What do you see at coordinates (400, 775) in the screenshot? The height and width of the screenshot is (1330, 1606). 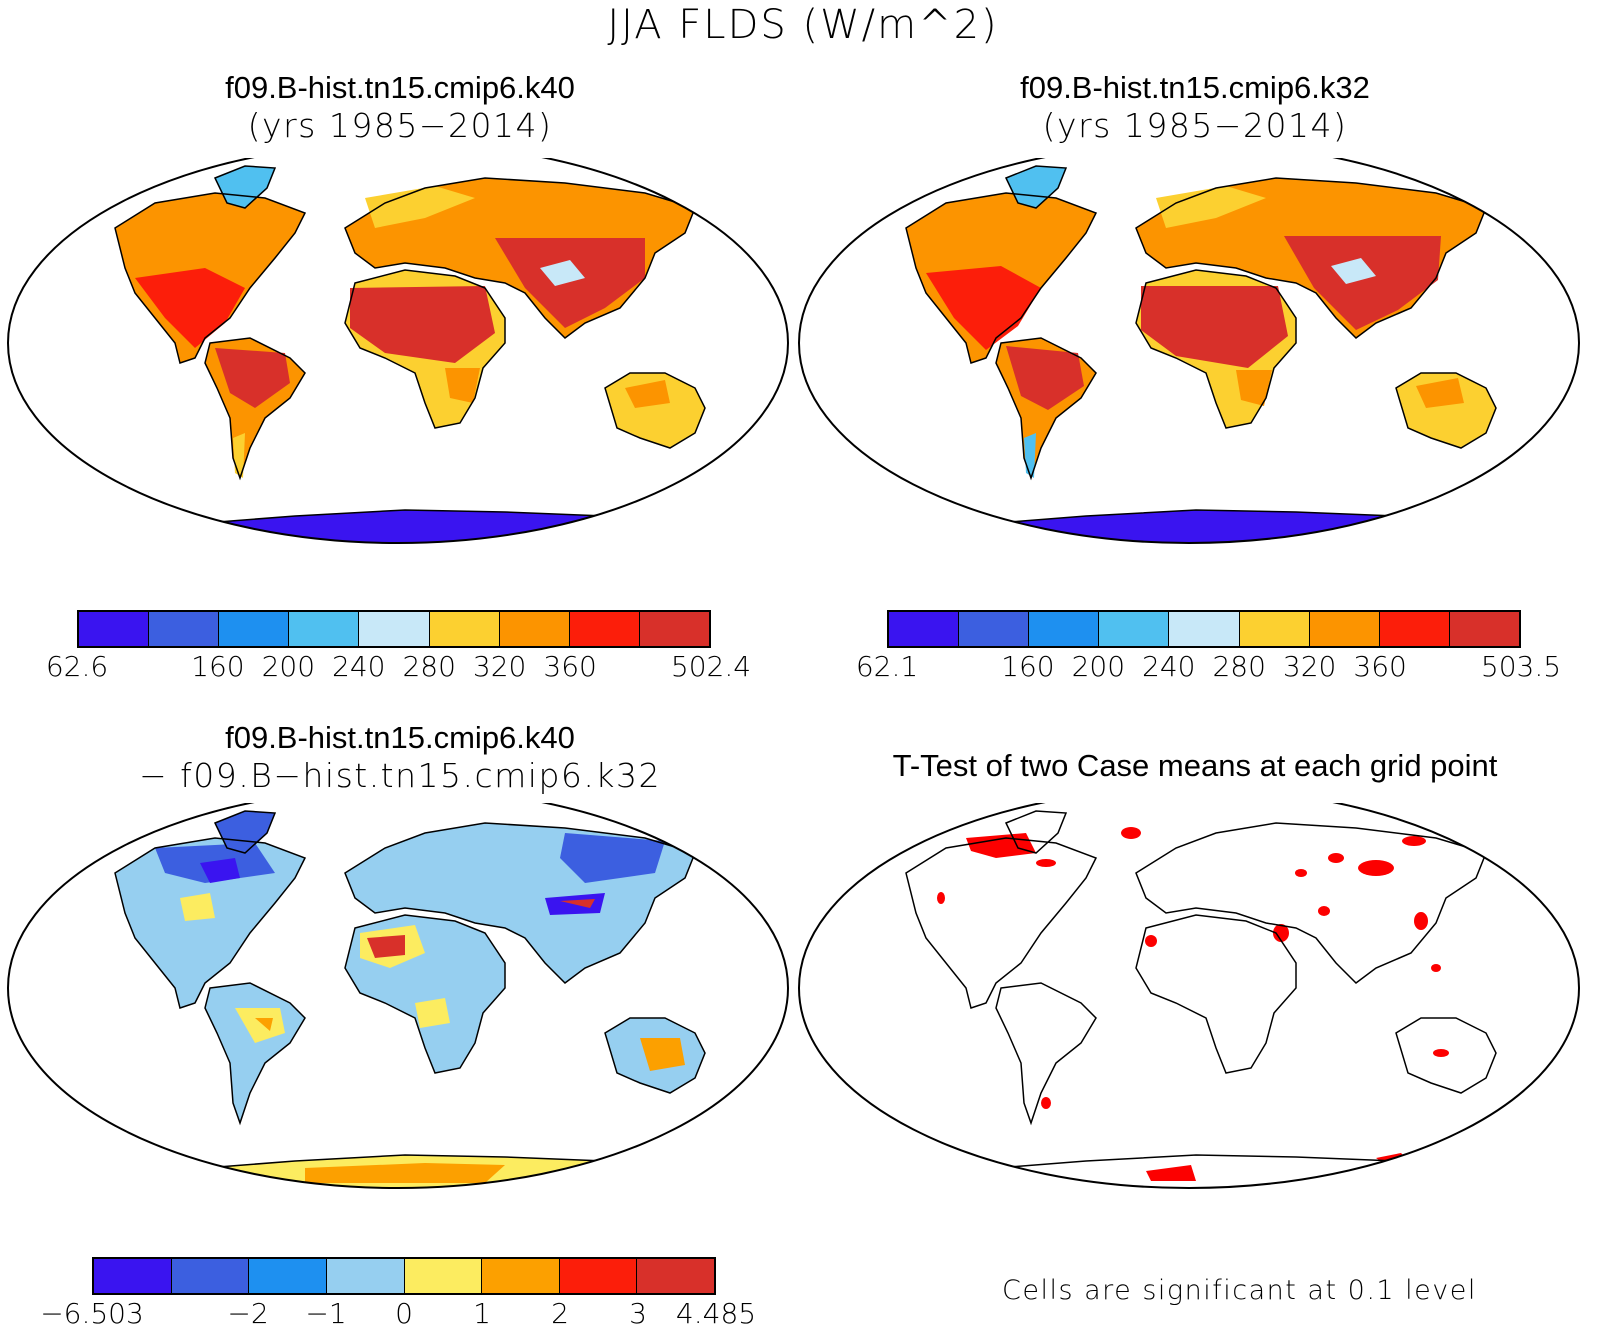 I see `panel-diff-title-line2: − f09.B−hist.tn15.cmip6.k32` at bounding box center [400, 775].